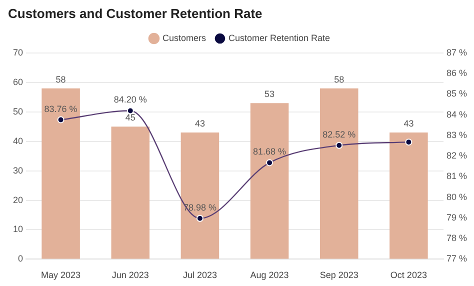 The width and height of the screenshot is (474, 286). What do you see at coordinates (18, 229) in the screenshot?
I see `y-tick-label: 10` at bounding box center [18, 229].